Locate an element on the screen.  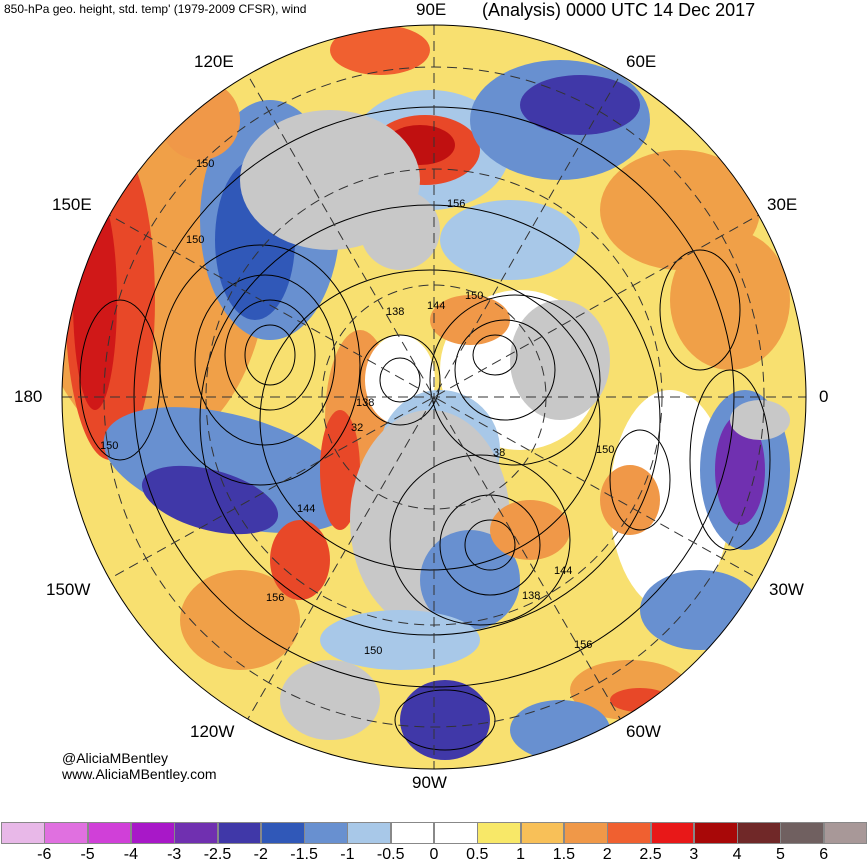
credit-handle: @AliciaMBentley is located at coordinates (115, 758).